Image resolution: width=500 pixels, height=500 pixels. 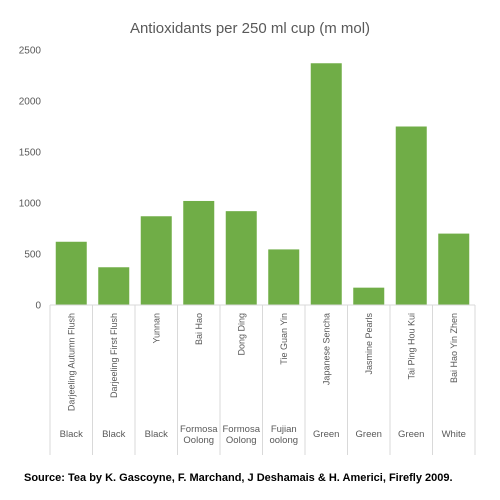 I want to click on x-tick-label: Japanese Sencha, so click(x=326, y=349).